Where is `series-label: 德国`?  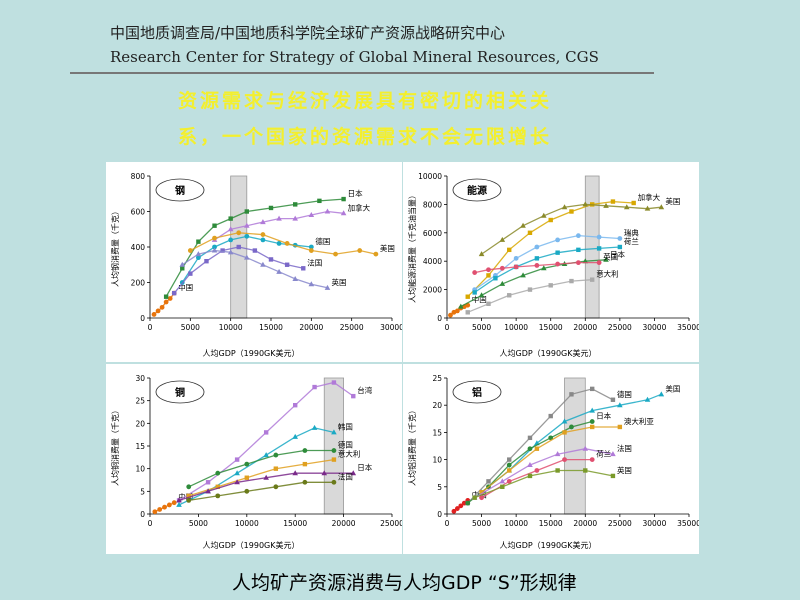 series-label: 德国 is located at coordinates (345, 445).